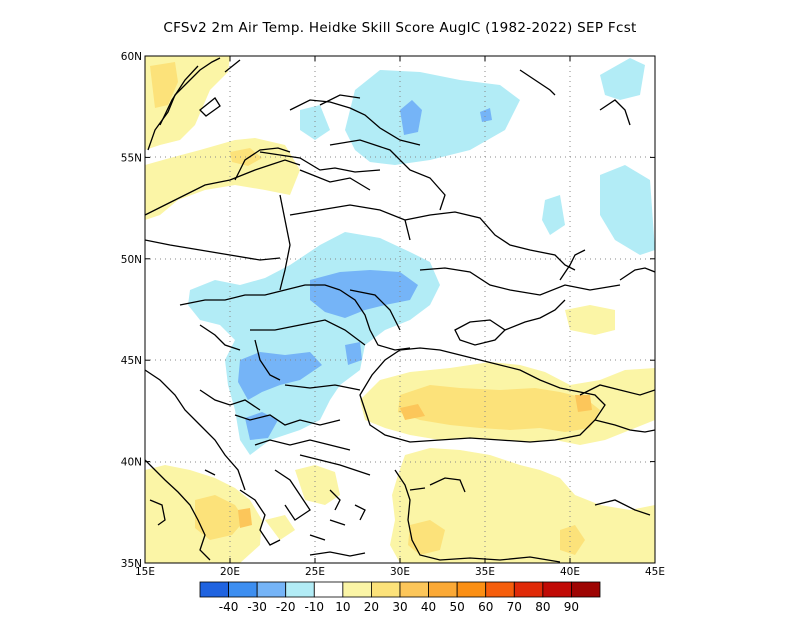 Image resolution: width=800 pixels, height=618 pixels. What do you see at coordinates (364, 294) in the screenshot?
I see `shade-central-blue` at bounding box center [364, 294].